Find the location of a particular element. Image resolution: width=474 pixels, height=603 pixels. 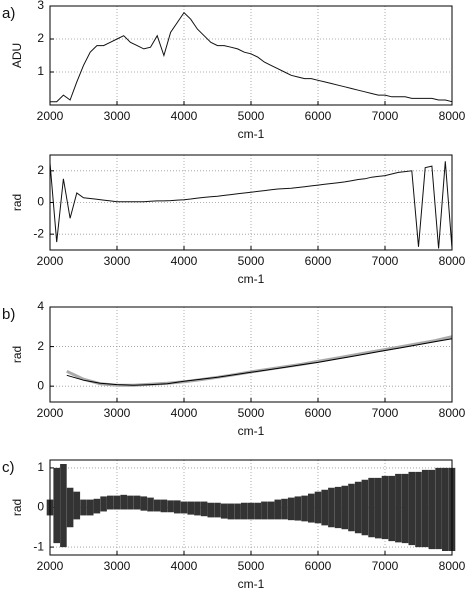

y-tick-label: 3 is located at coordinates (40, 6).